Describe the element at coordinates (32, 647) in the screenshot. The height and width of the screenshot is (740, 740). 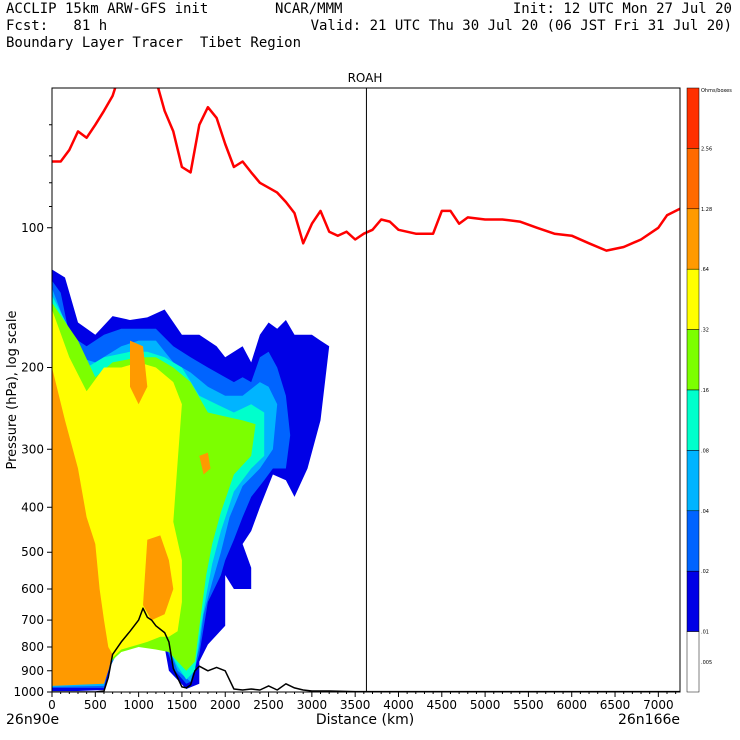
I see `y-tick-label: 800` at that location.